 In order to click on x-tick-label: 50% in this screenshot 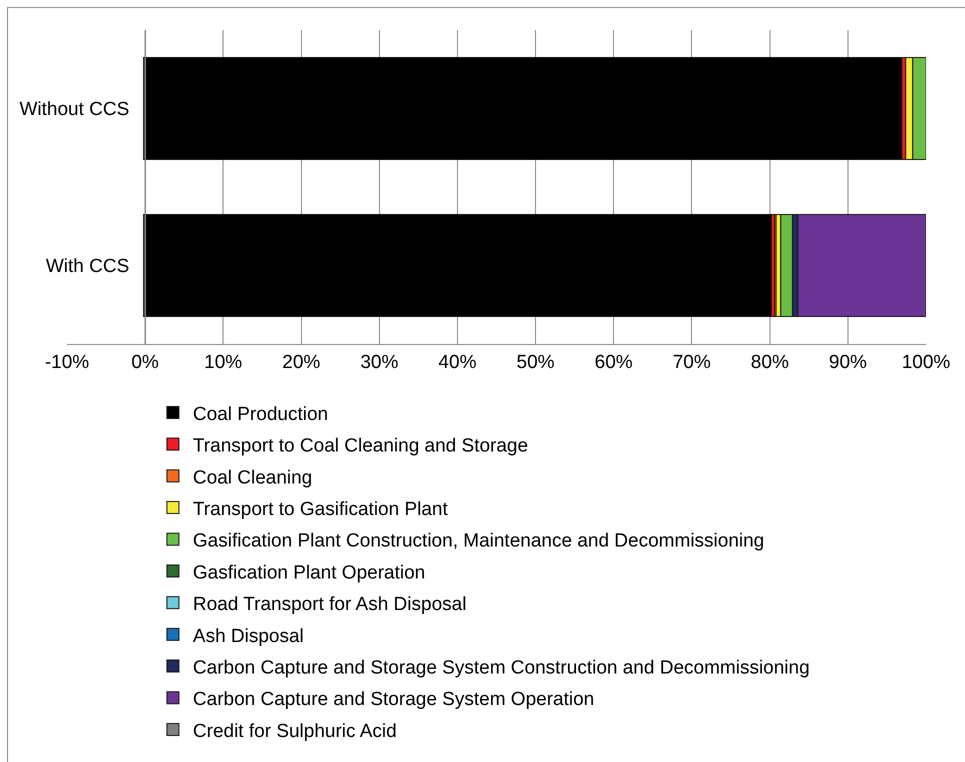, I will do `click(535, 362)`.